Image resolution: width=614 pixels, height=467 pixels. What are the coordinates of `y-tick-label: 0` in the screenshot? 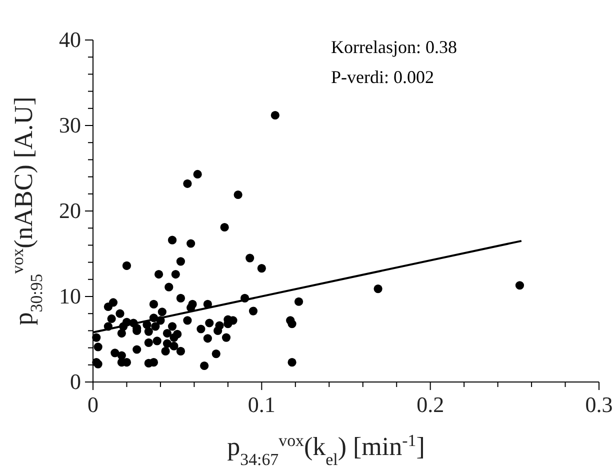 It's located at (75, 381).